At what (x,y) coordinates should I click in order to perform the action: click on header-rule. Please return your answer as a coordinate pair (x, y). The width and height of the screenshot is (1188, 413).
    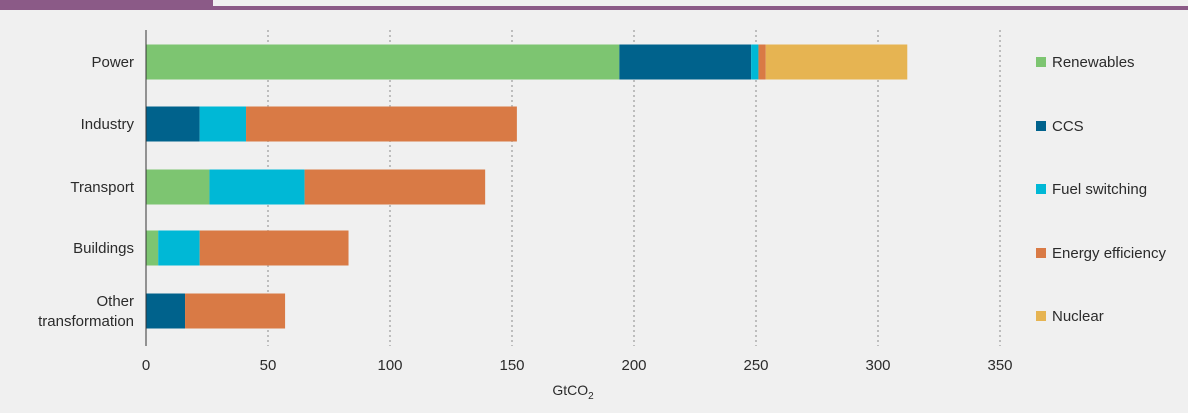
    Looking at the image, I should click on (700, 8).